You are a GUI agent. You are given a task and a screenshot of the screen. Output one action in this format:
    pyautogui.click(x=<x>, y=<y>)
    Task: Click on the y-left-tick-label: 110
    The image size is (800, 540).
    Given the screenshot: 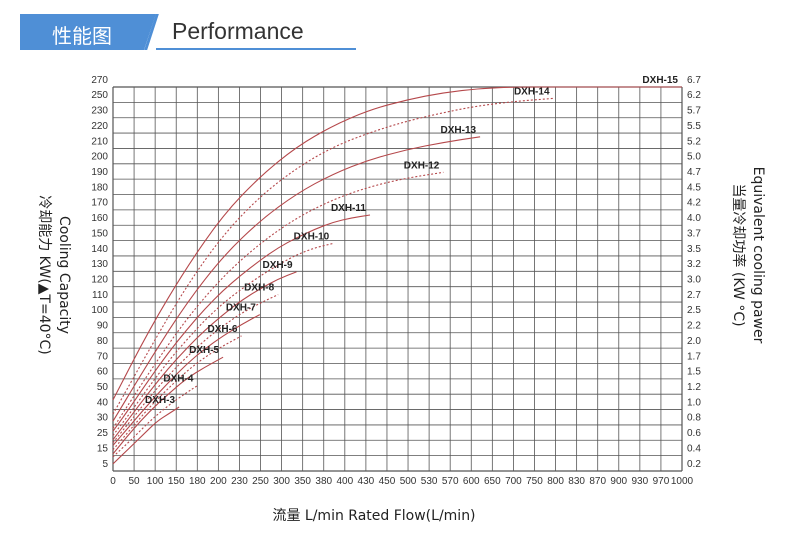 What is the action you would take?
    pyautogui.click(x=100, y=295)
    